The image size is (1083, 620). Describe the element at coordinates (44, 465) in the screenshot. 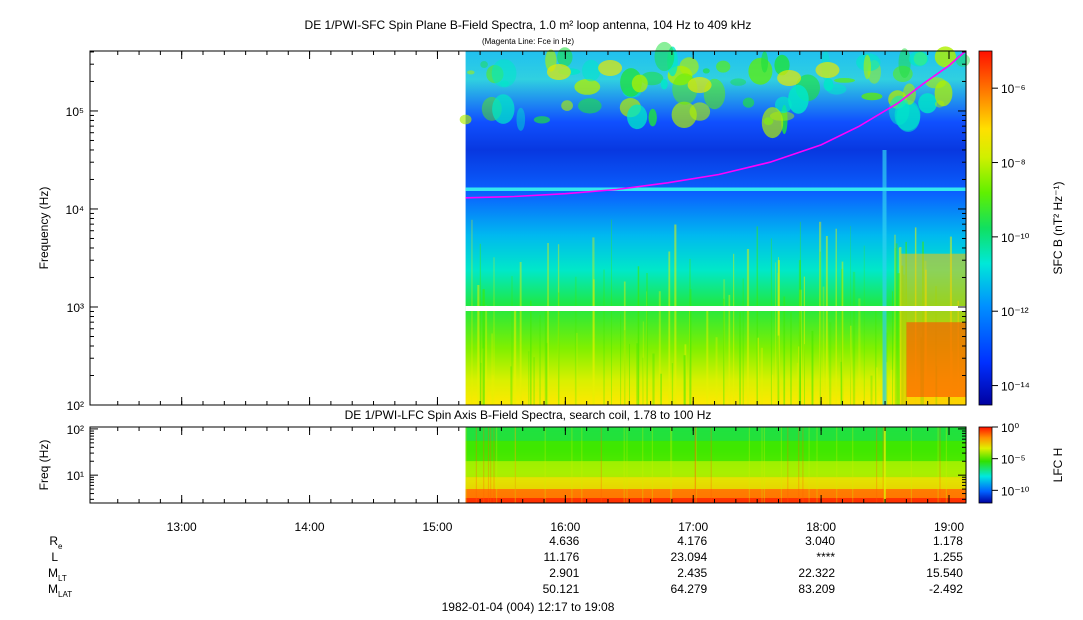

I see `panel2-ylabel: Freq (Hz)` at that location.